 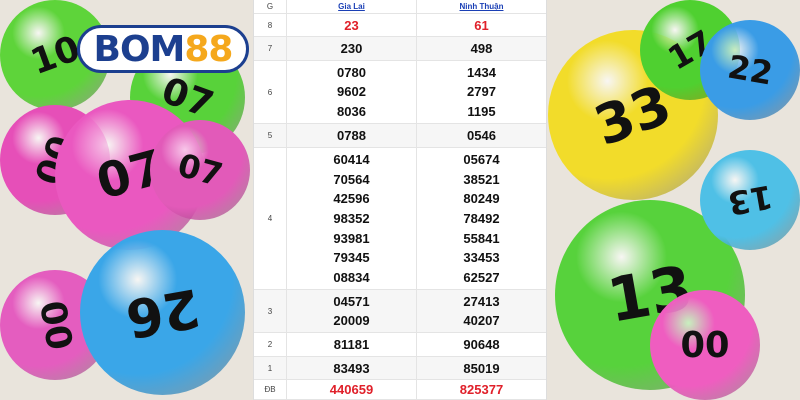 I want to click on table-row: 3 04571 20009 27413 40207, so click(x=400, y=311).